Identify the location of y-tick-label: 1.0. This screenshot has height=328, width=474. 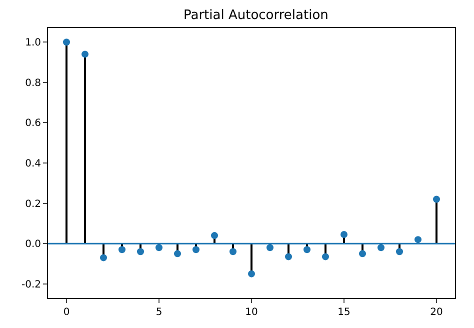
(33, 43).